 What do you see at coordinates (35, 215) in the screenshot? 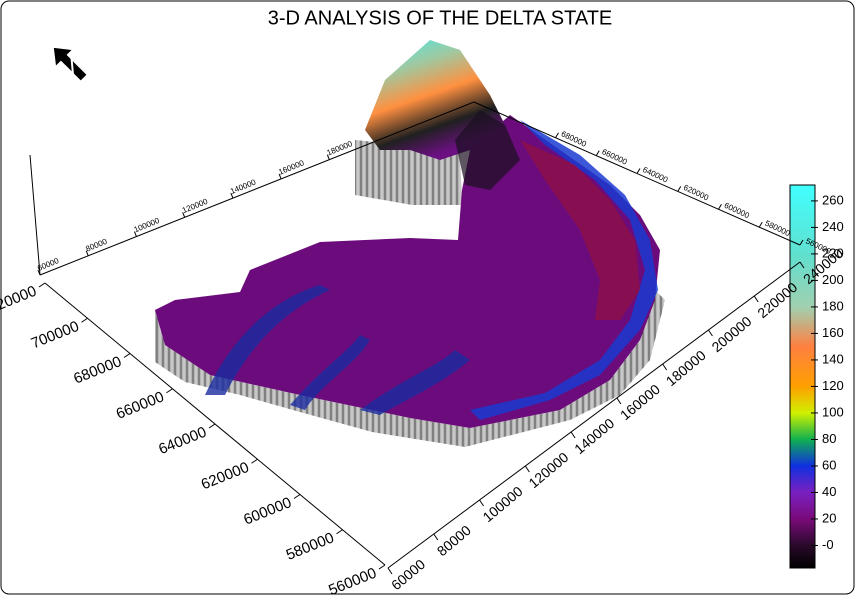
I see `z-axis` at bounding box center [35, 215].